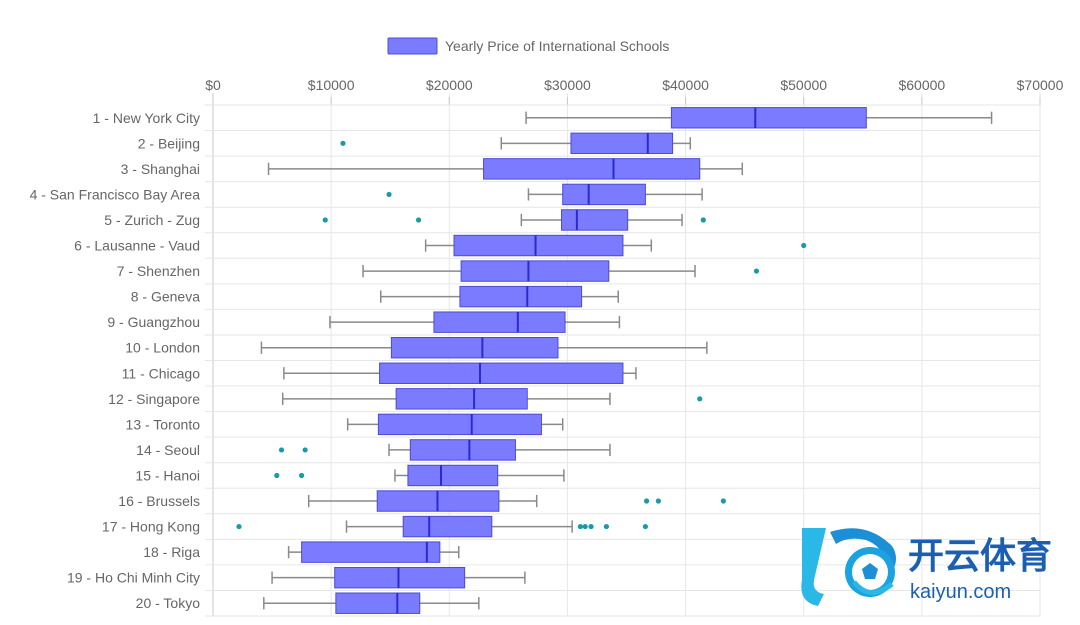 The height and width of the screenshot is (625, 1080). Describe the element at coordinates (160, 169) in the screenshot. I see `y-category-label: 3 - Shanghai` at that location.